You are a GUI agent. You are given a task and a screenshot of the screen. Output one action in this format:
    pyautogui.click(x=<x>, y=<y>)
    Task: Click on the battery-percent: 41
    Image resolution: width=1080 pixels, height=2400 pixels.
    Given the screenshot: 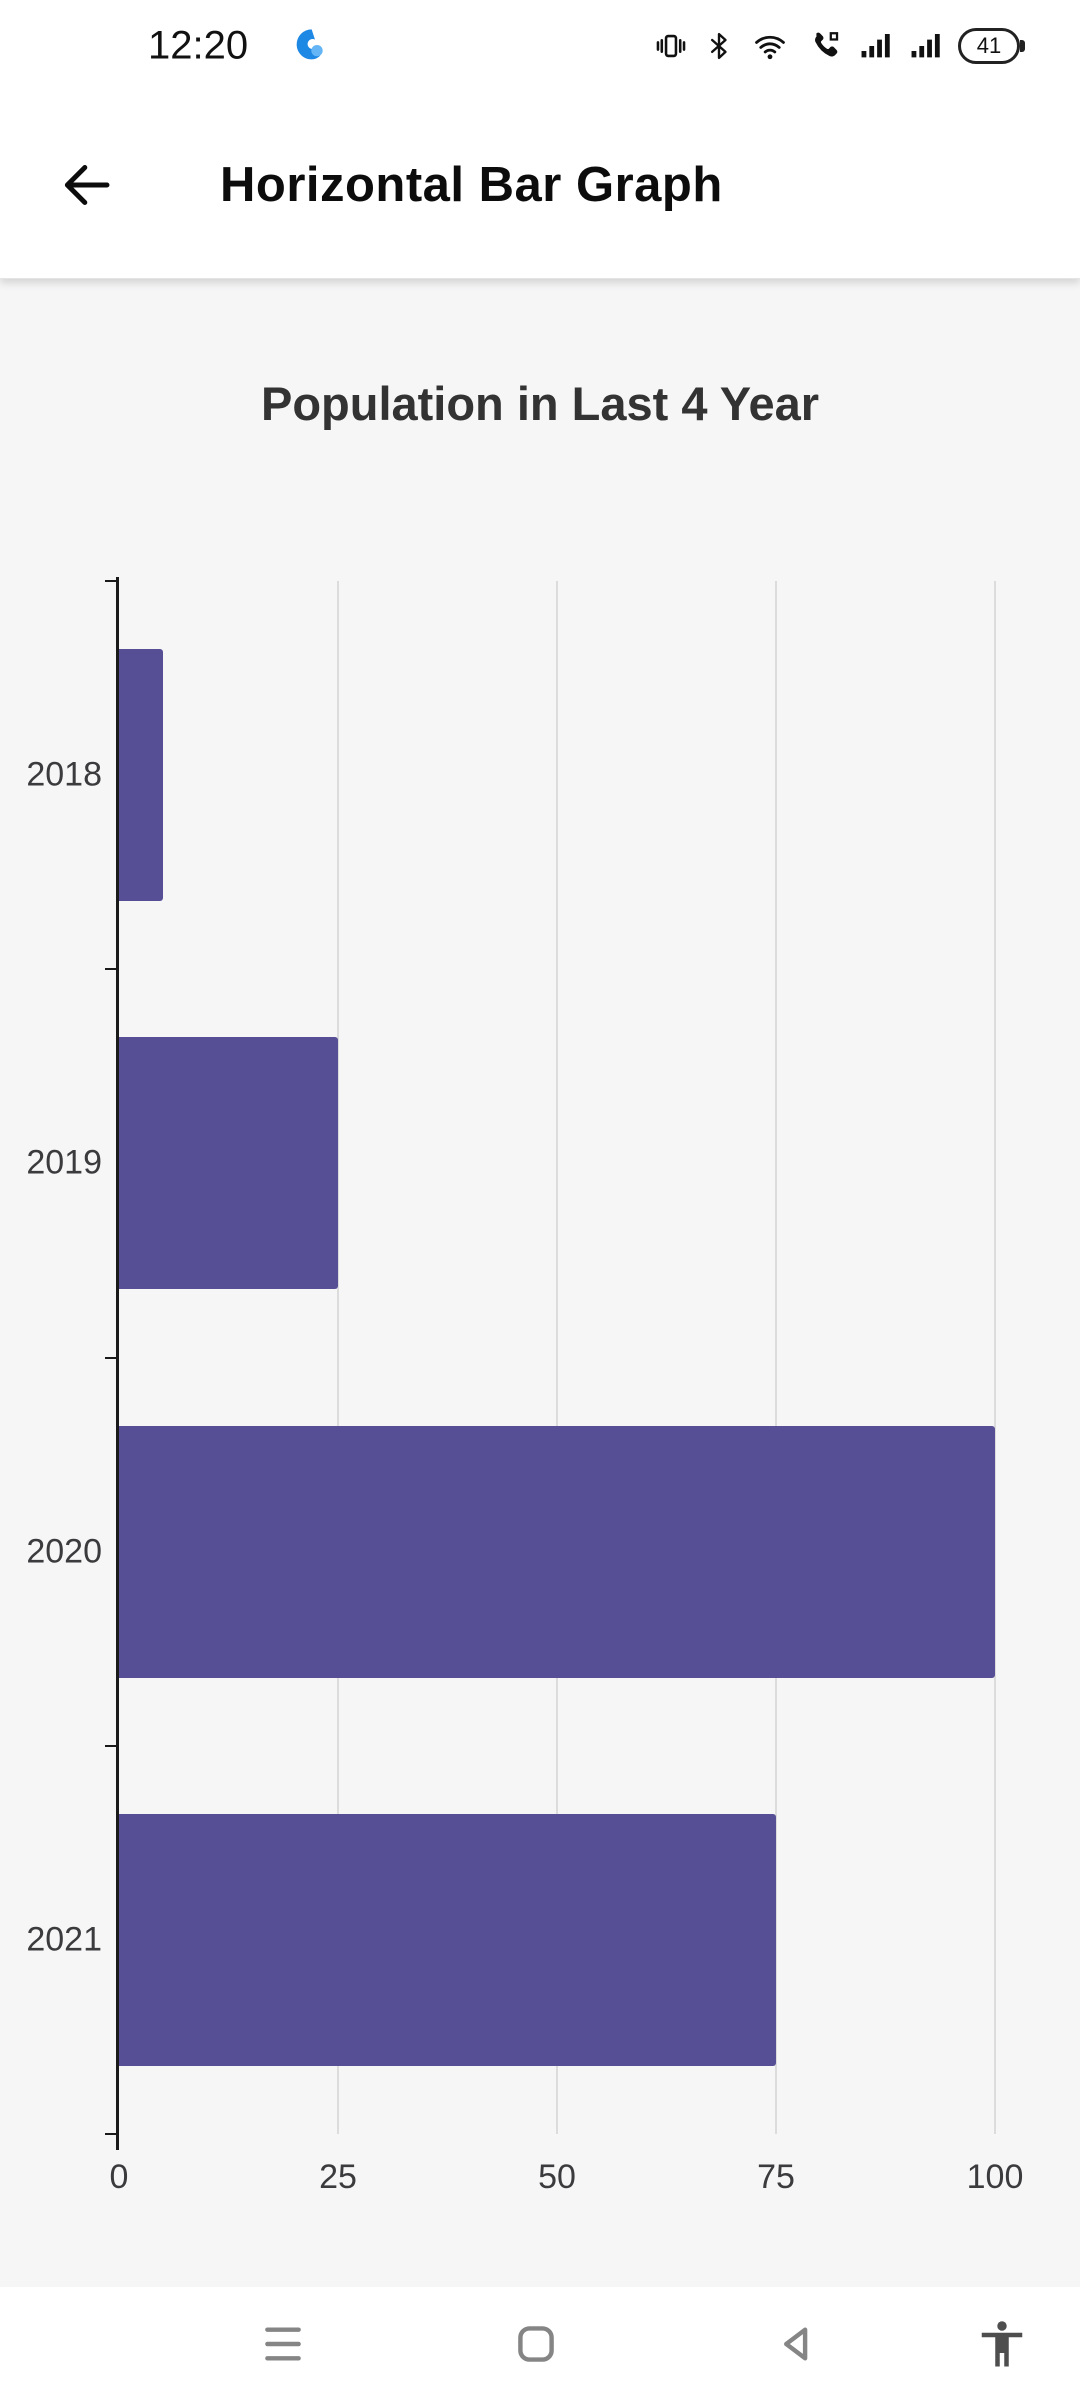 What is the action you would take?
    pyautogui.click(x=989, y=45)
    